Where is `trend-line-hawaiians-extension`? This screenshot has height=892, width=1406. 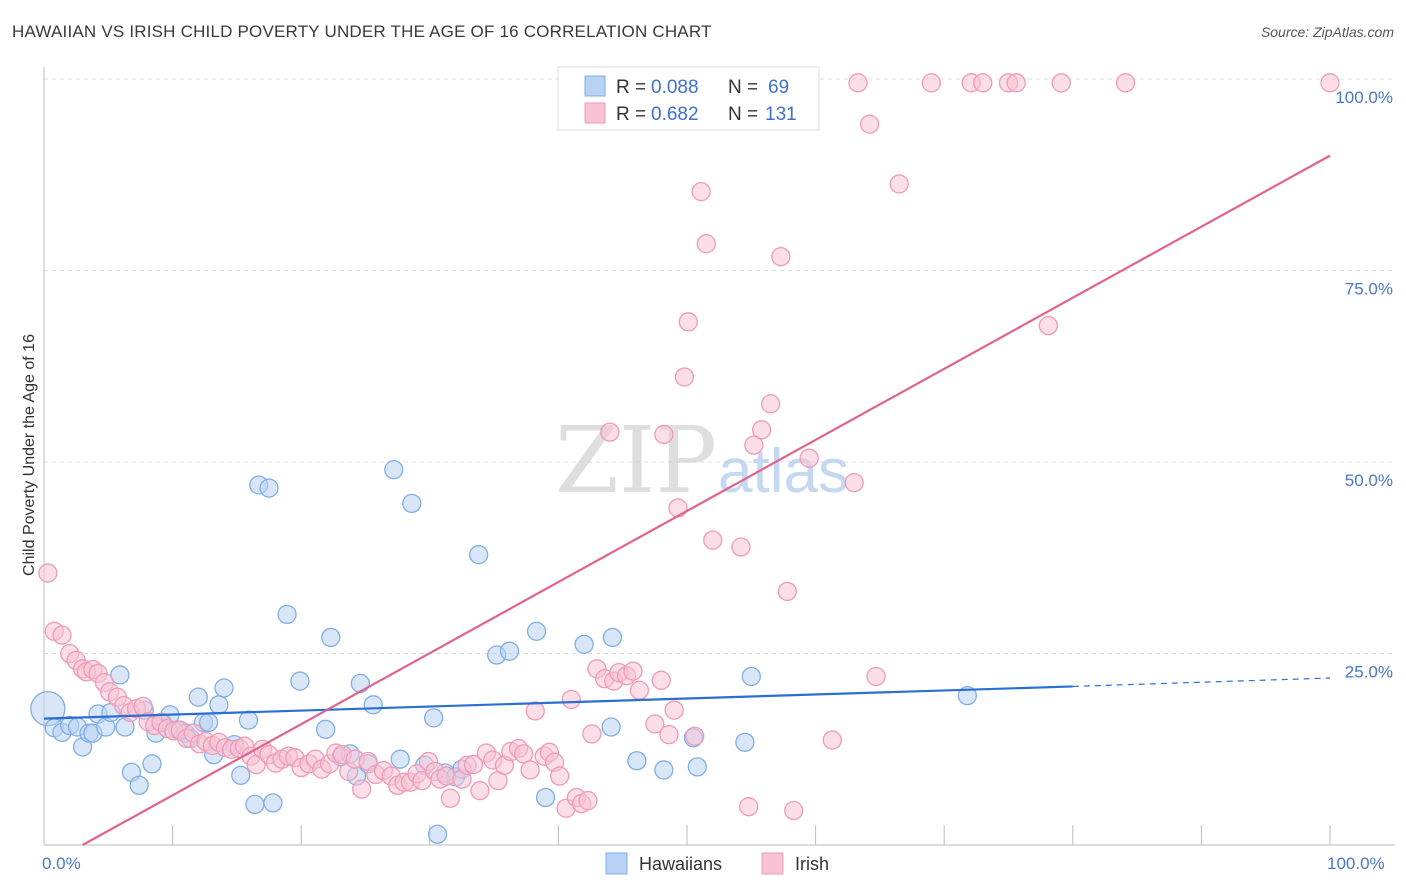 trend-line-hawaiians-extension is located at coordinates (1201, 682).